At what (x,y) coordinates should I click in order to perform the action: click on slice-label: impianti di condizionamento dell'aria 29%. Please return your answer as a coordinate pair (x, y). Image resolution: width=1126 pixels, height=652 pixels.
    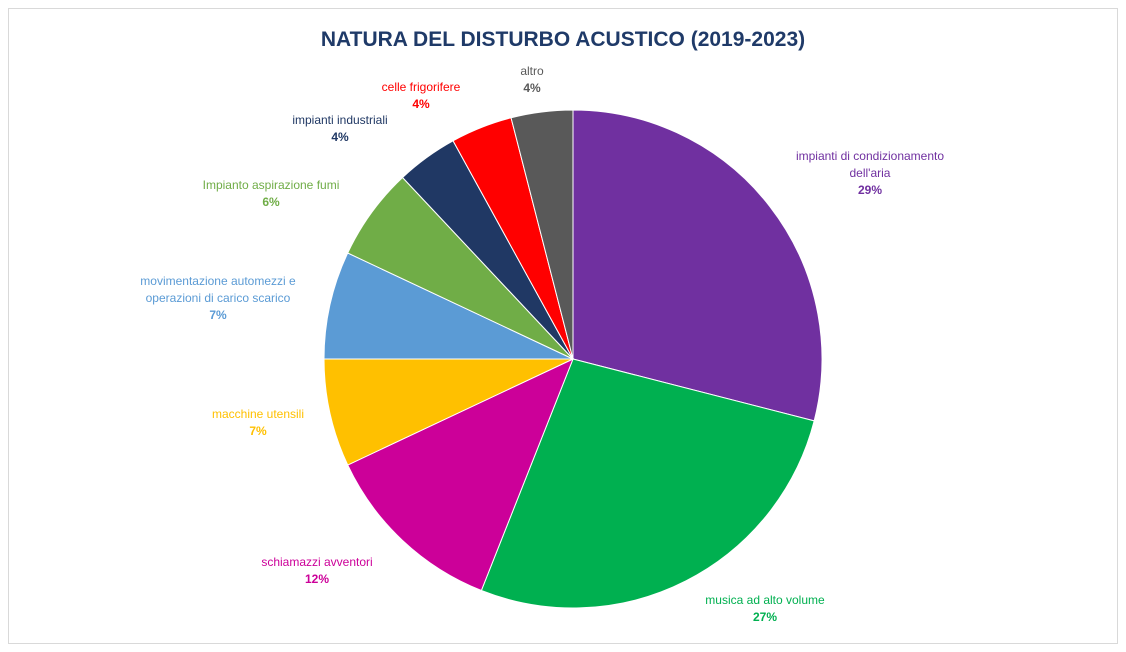
    Looking at the image, I should click on (870, 173).